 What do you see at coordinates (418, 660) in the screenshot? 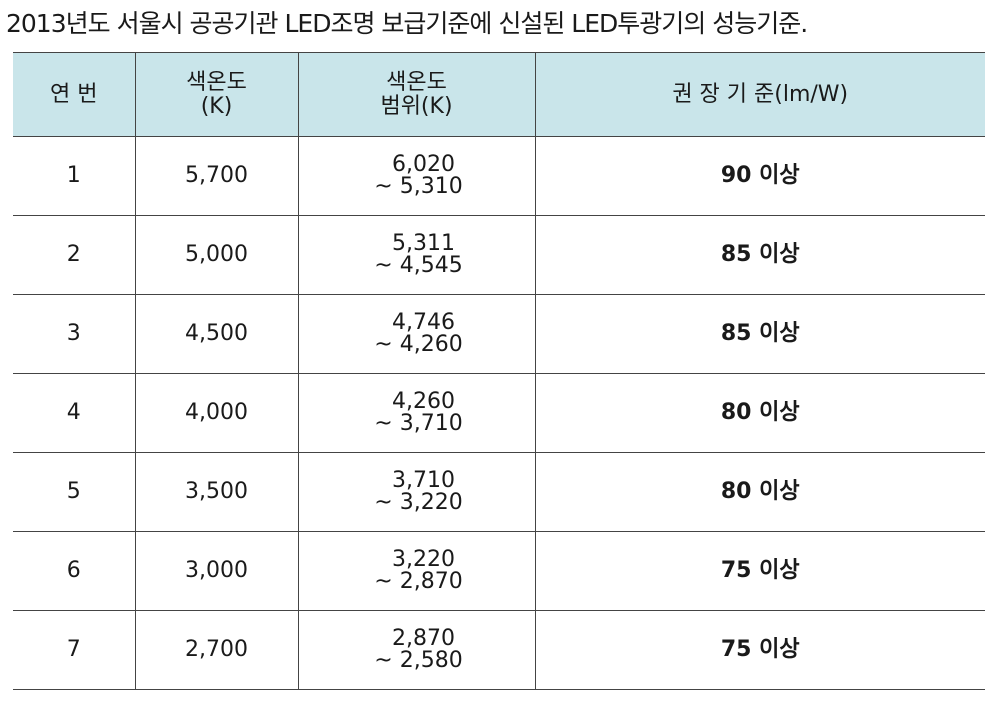
I see `cell-line: ~ 2,580` at bounding box center [418, 660].